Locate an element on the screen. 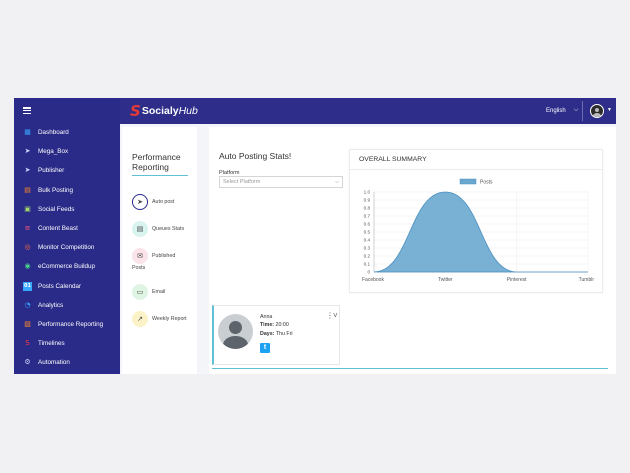 The width and height of the screenshot is (630, 473). email-icon: ▭ is located at coordinates (140, 292).